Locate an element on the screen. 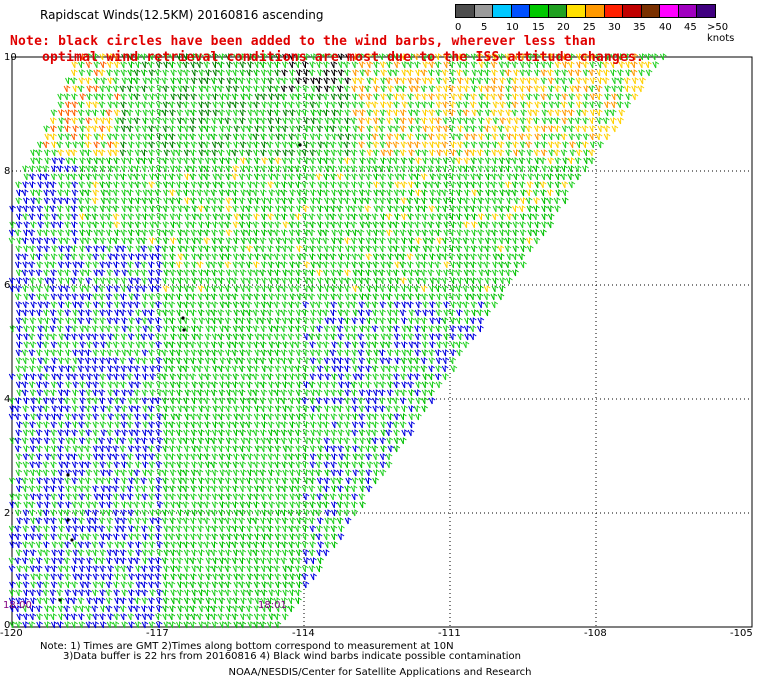 The image size is (760, 688). latitude-tick-label: 2 is located at coordinates (7, 513).